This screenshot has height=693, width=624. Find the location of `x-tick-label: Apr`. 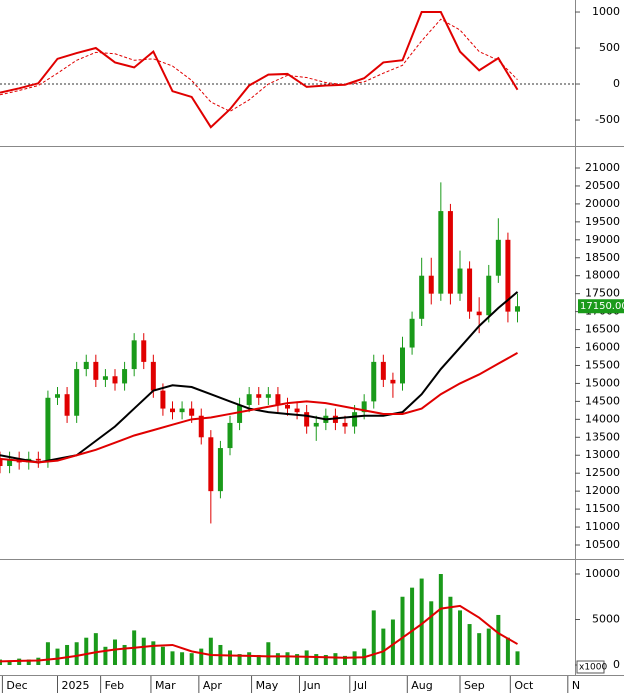

x-tick-label: Apr is located at coordinates (213, 685).